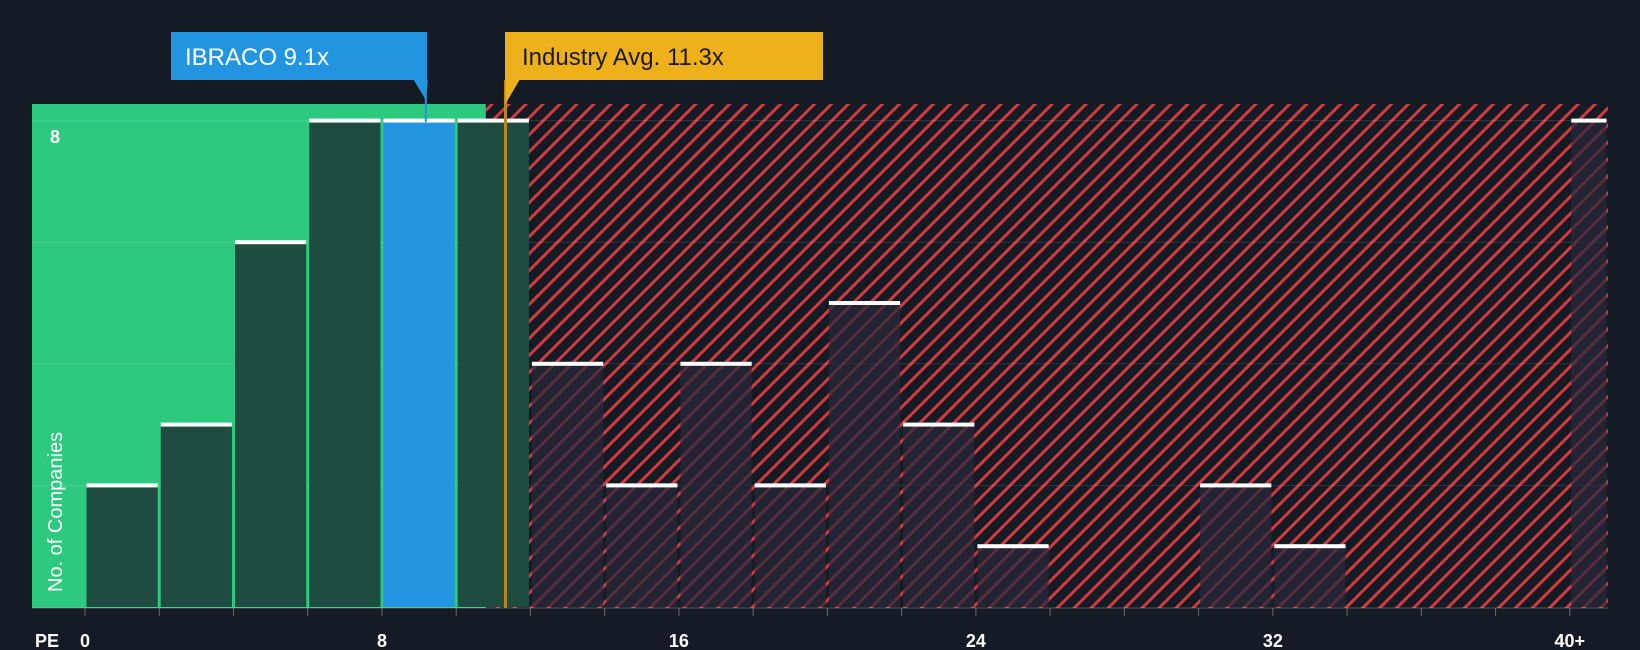 This screenshot has height=650, width=1640. I want to click on company-callout-label: IBRACO 9.1x, so click(257, 57).